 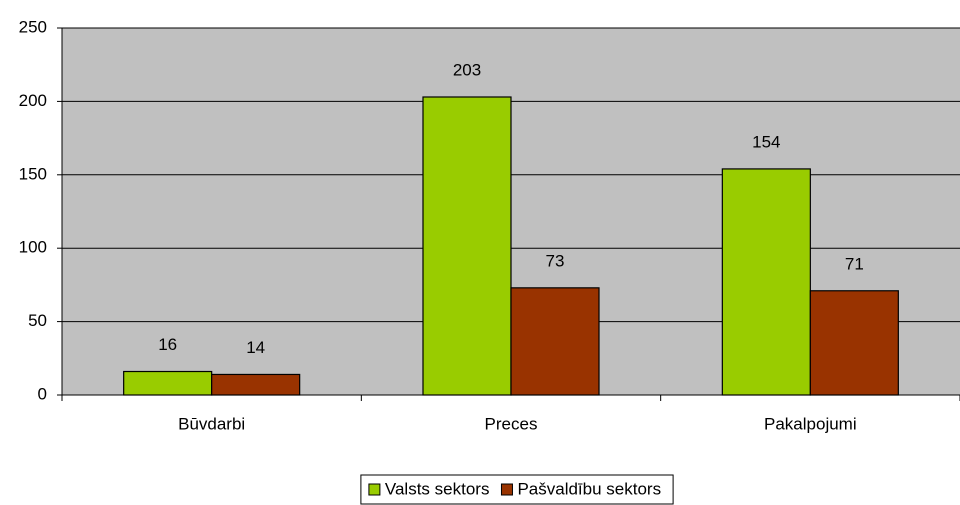 What do you see at coordinates (33, 100) in the screenshot?
I see `y-tick-label: 200` at bounding box center [33, 100].